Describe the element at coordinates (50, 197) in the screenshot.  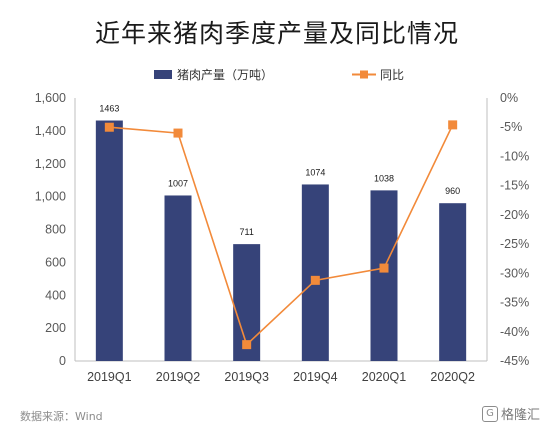
I see `y-left-tick-label: 1,000` at that location.